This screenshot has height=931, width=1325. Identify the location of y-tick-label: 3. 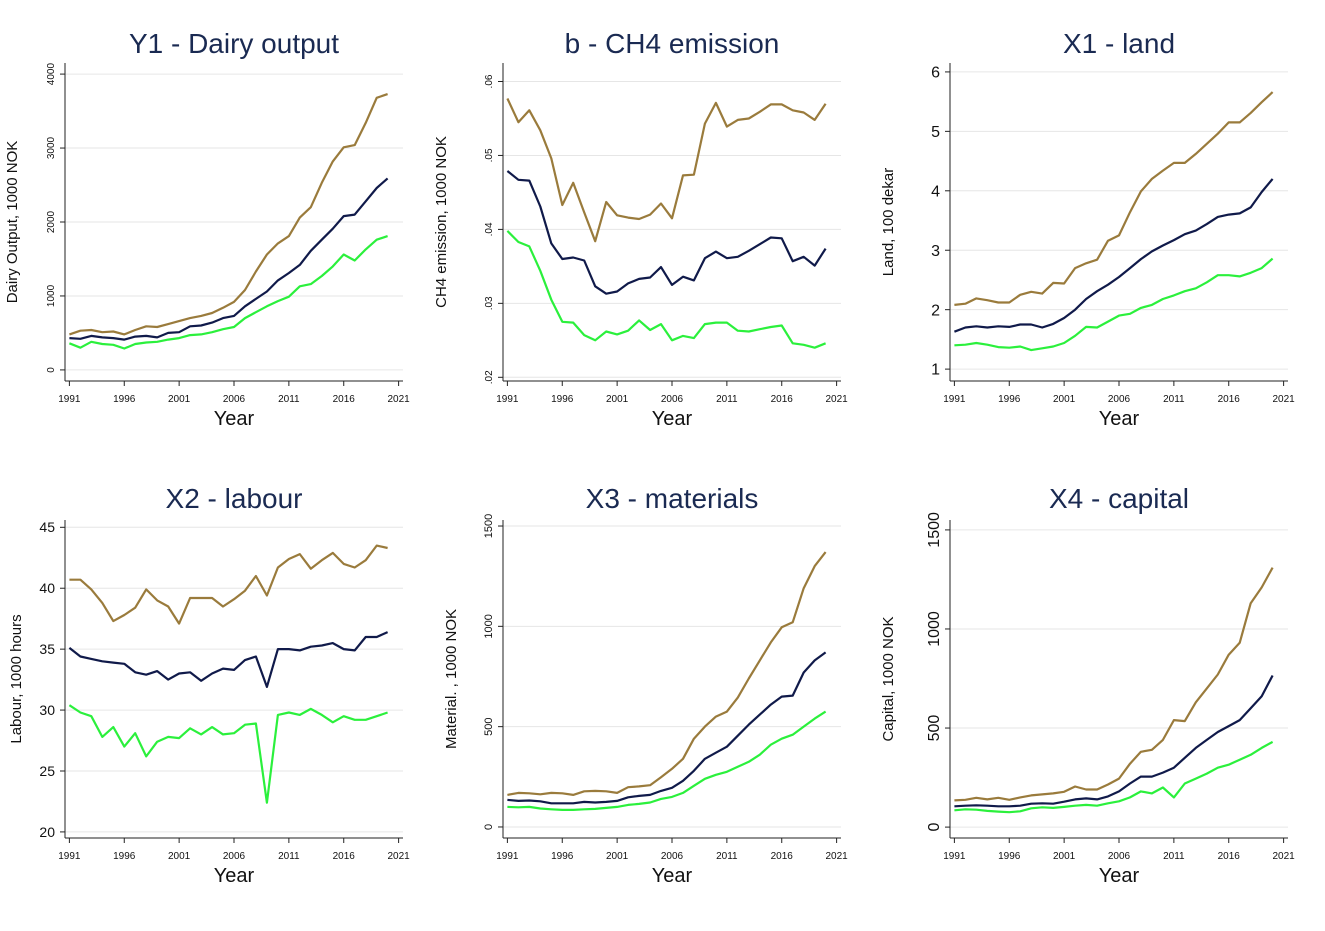
(935, 251).